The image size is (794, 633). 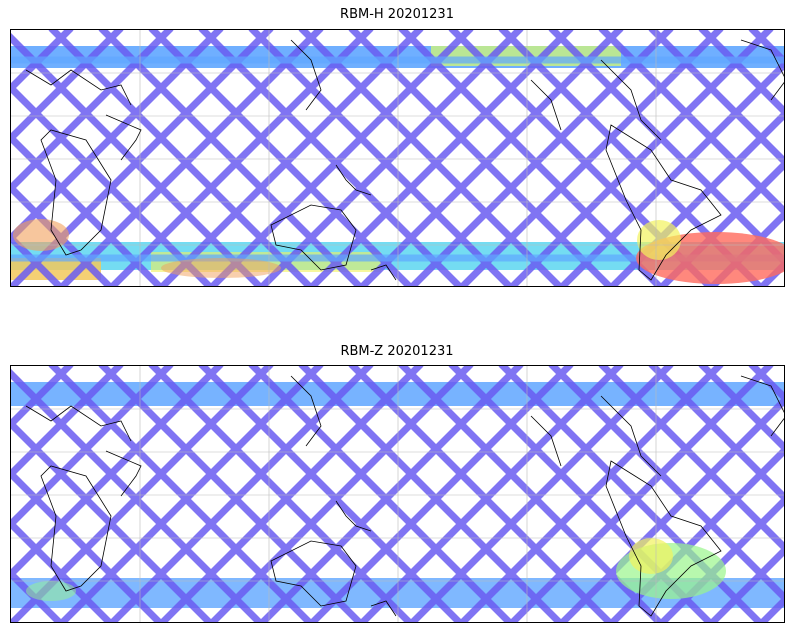 I want to click on map-title-rbm-h: RBM-H 20201231, so click(x=397, y=14).